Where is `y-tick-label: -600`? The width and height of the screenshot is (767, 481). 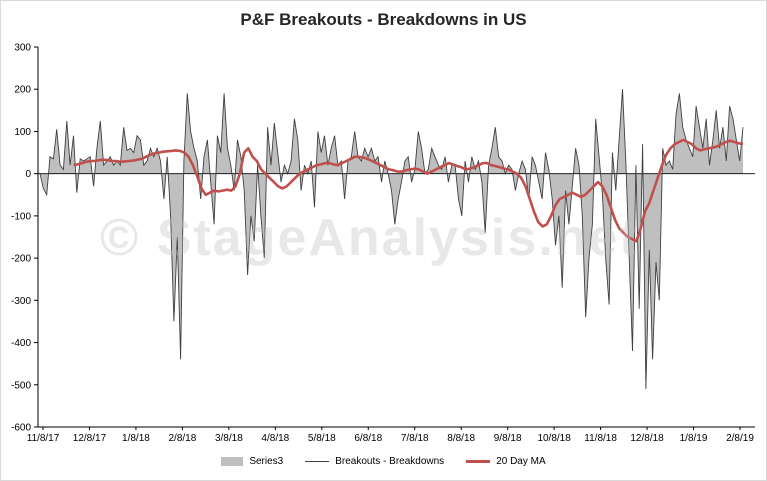 y-tick-label: -600 is located at coordinates (21, 428).